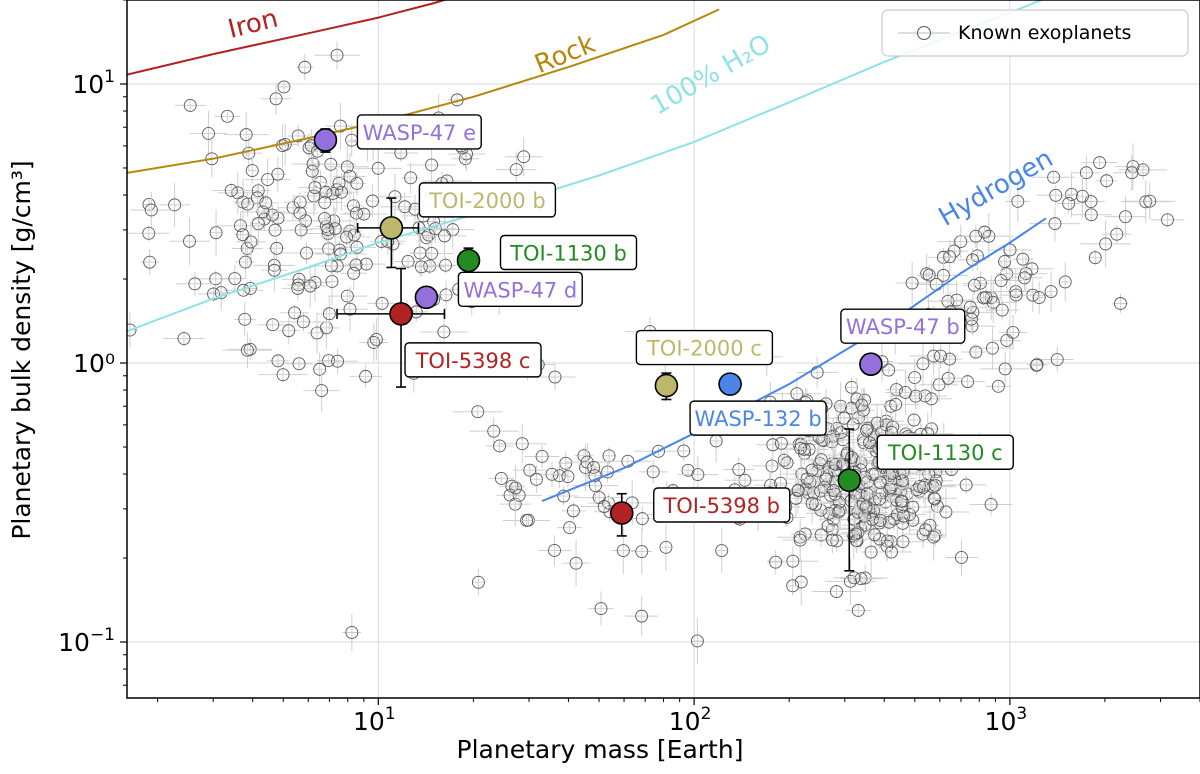  I want to click on y-axis-label: Planetary bulk density [g/cm³], so click(21, 349).